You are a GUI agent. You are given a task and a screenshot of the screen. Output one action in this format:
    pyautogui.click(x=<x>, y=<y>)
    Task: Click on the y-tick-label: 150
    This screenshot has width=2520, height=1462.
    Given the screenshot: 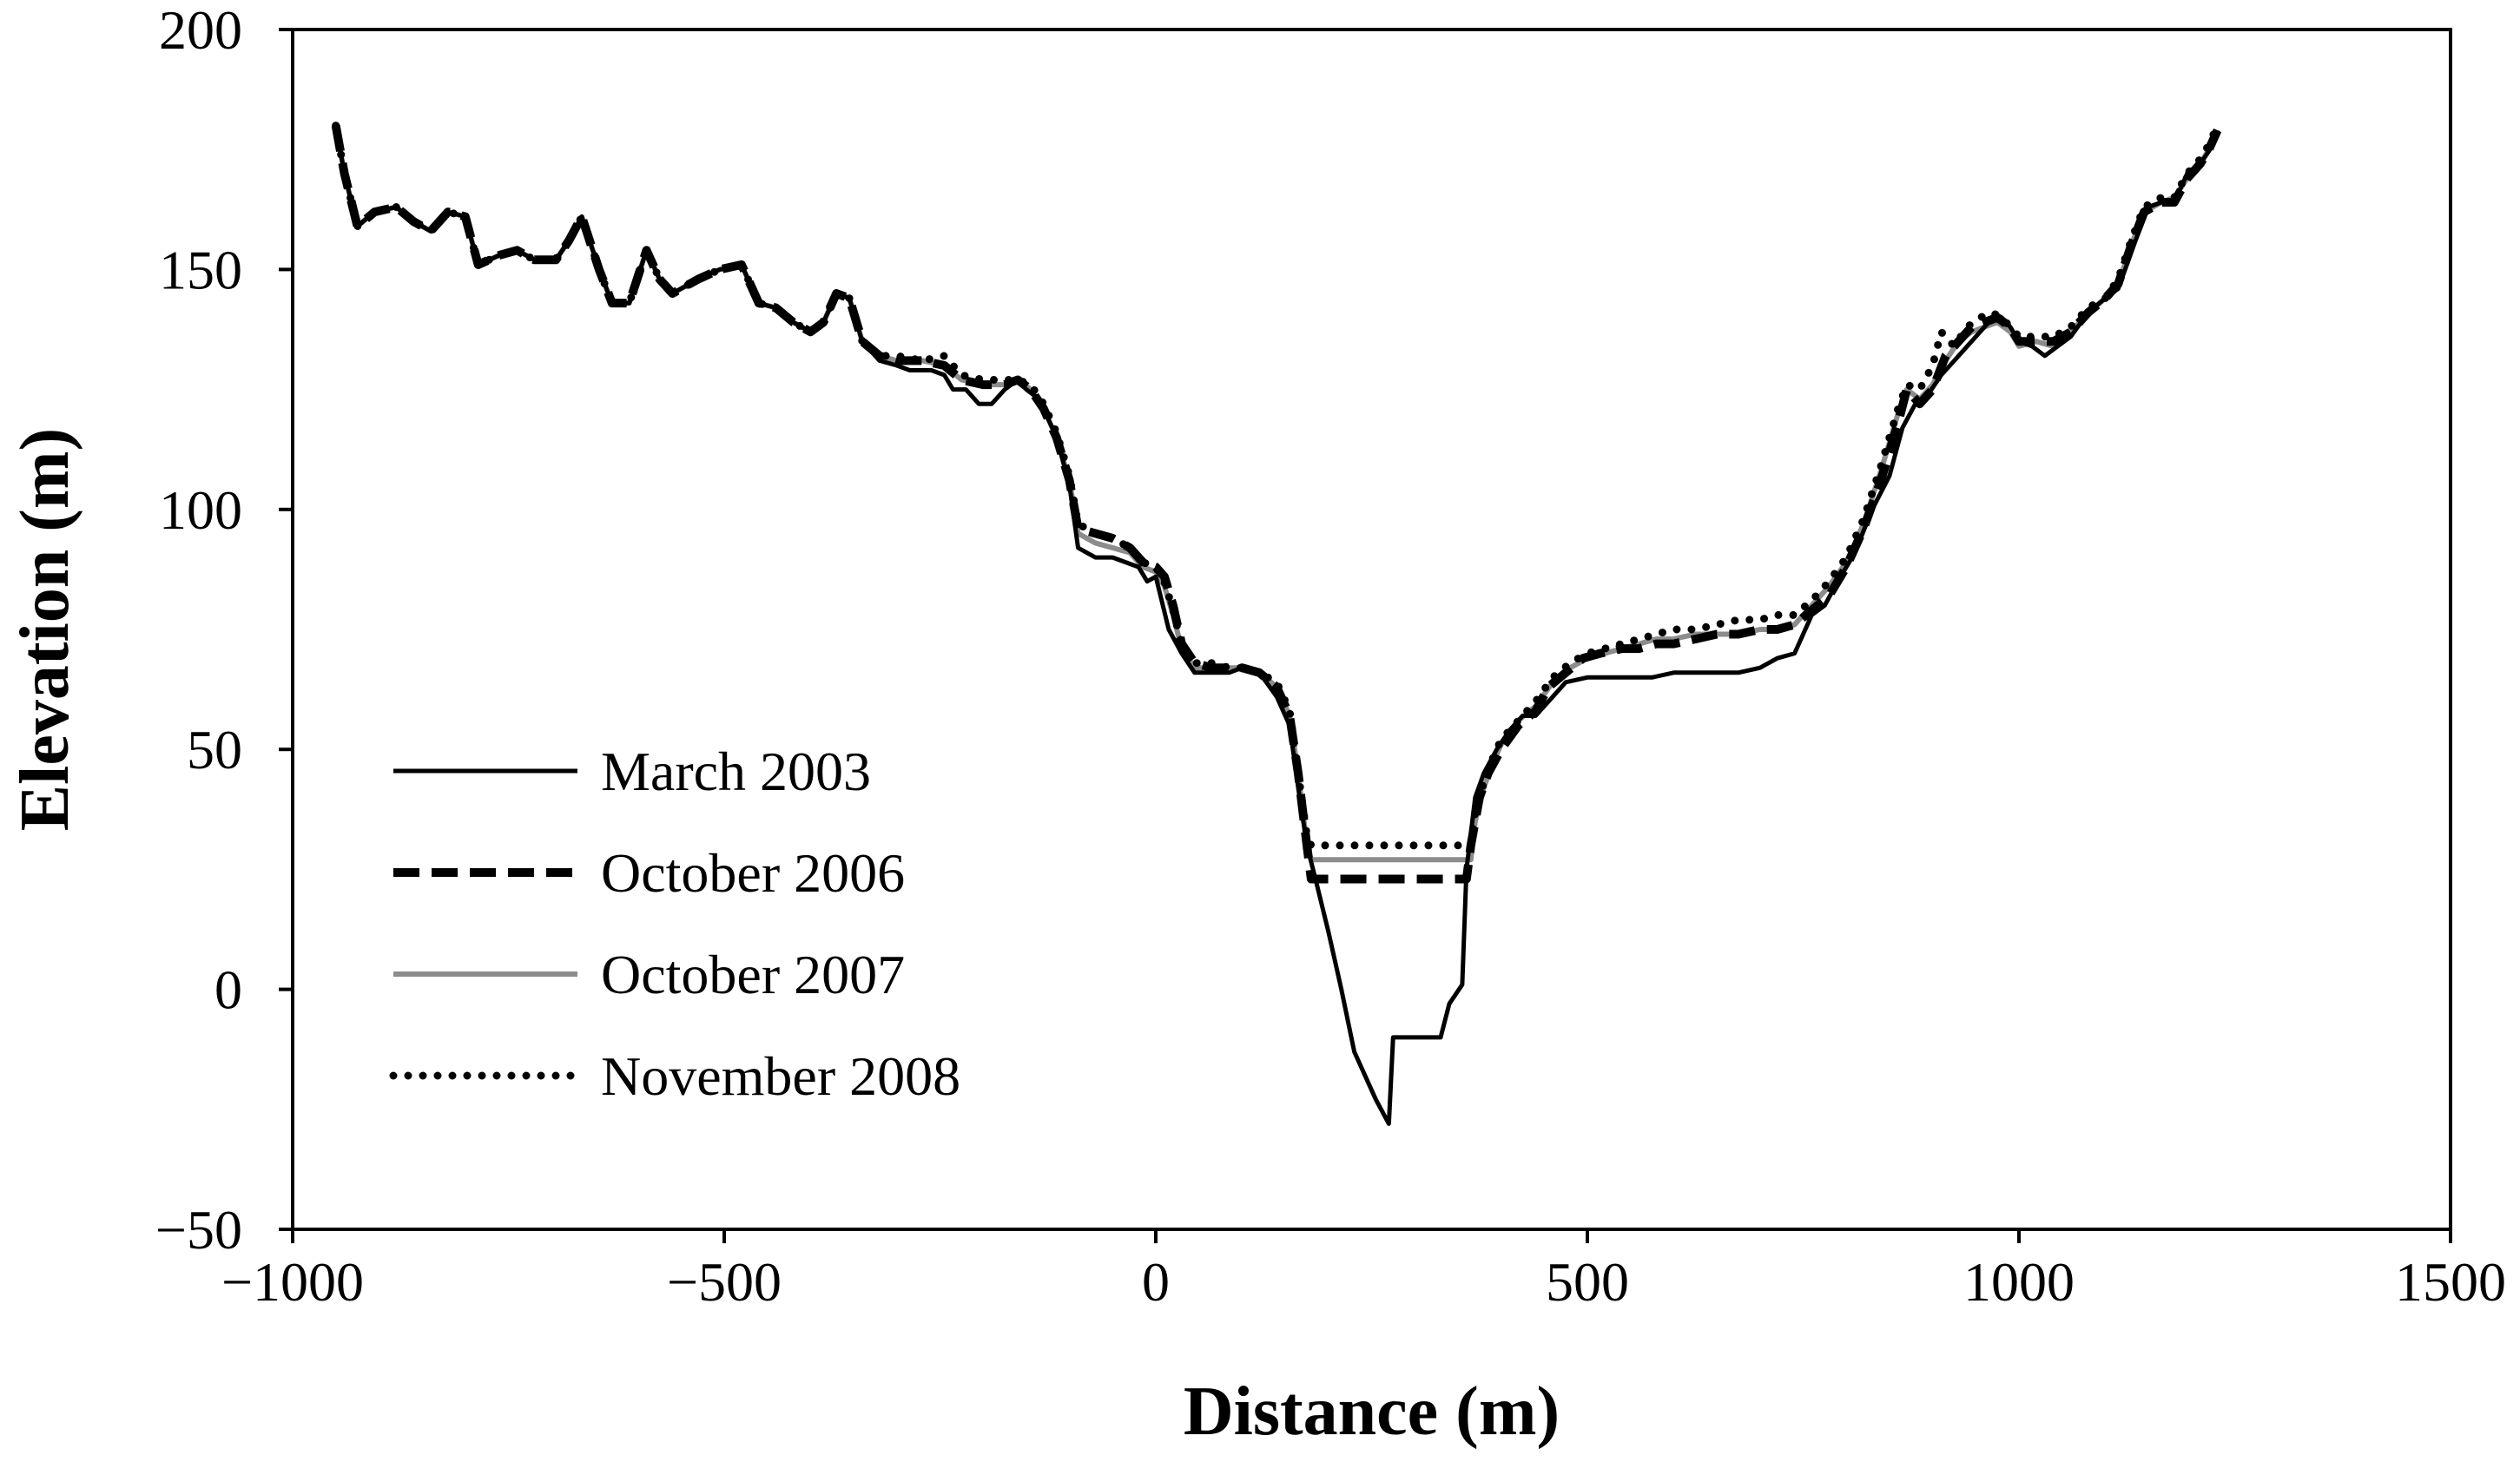 What is the action you would take?
    pyautogui.click(x=200, y=269)
    